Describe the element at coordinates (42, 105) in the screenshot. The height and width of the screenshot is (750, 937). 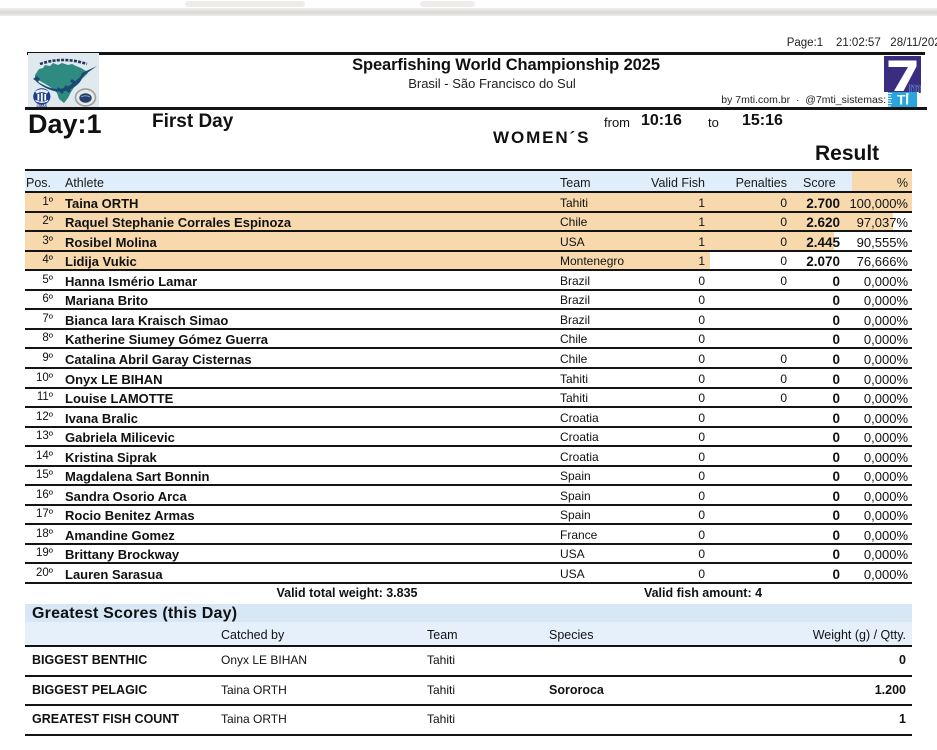
I see `svg-text: CMAS` at that location.